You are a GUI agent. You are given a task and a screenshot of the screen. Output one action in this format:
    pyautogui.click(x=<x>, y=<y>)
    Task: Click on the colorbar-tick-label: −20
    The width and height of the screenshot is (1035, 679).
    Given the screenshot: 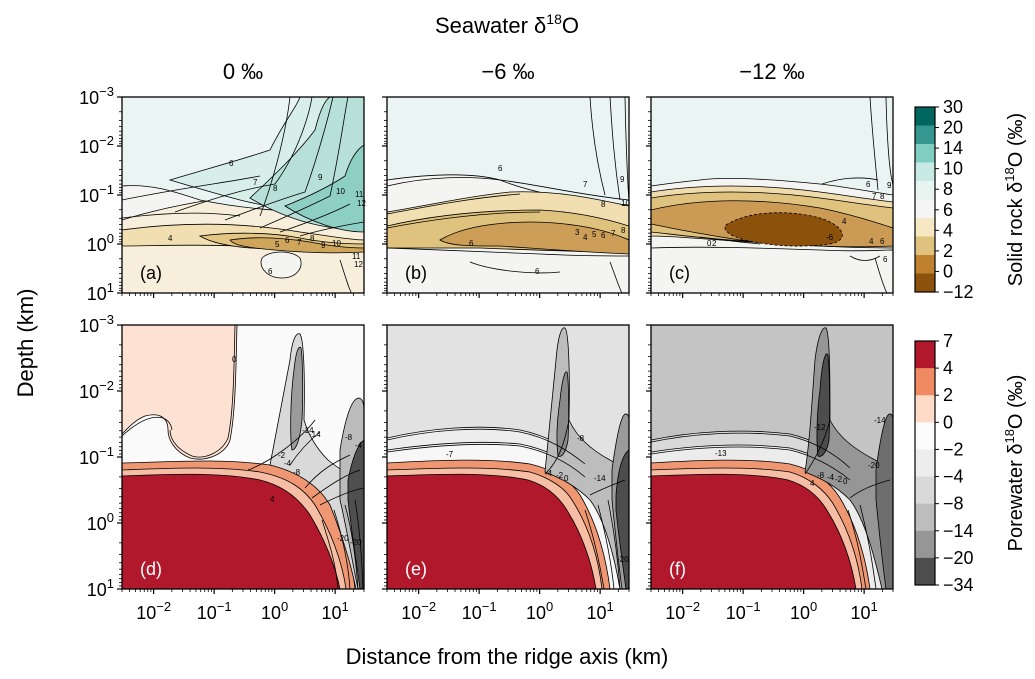 What is the action you would take?
    pyautogui.click(x=958, y=558)
    